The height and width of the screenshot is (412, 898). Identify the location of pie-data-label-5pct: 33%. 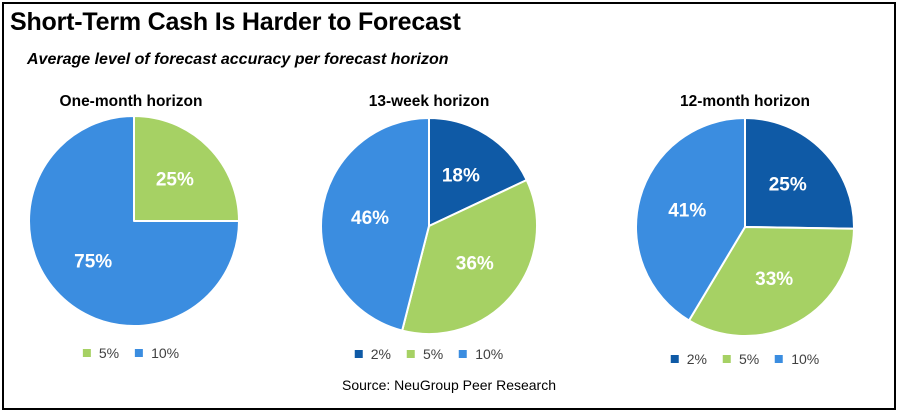
(774, 279).